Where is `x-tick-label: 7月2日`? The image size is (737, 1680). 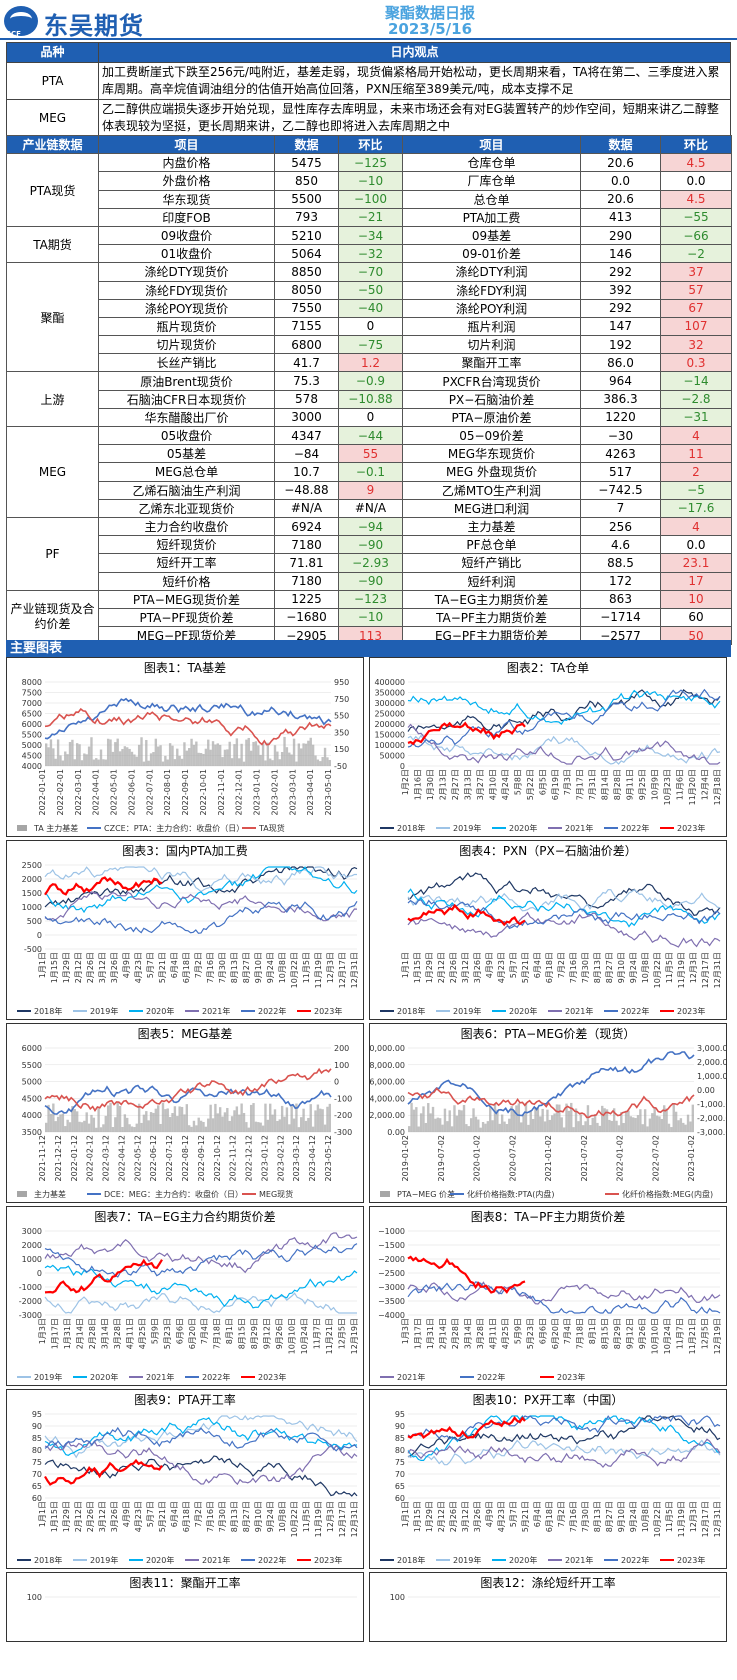 x-tick-label: 7月2日 is located at coordinates (198, 1514).